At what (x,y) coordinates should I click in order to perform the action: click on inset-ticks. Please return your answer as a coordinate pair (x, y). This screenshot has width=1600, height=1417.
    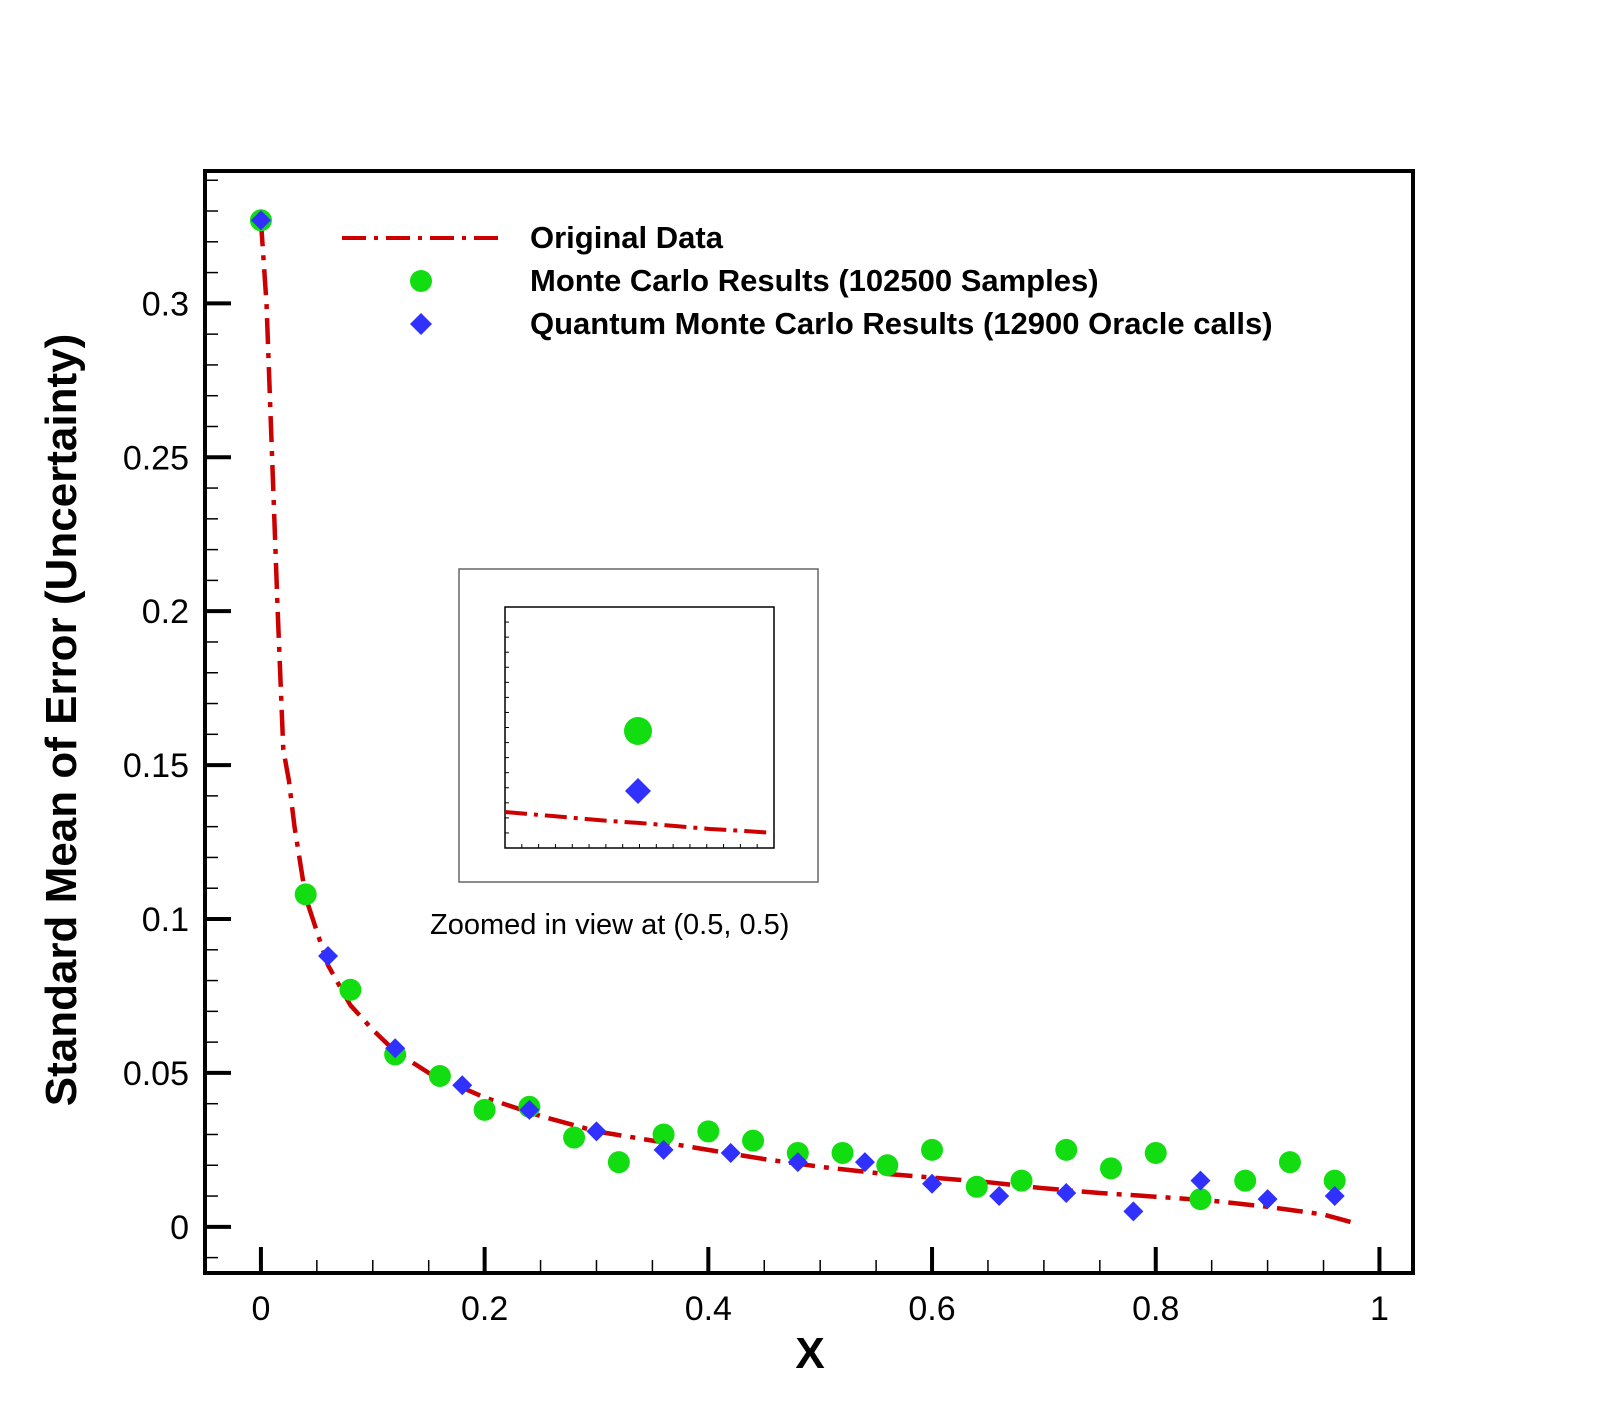
    Looking at the image, I should click on (631, 734).